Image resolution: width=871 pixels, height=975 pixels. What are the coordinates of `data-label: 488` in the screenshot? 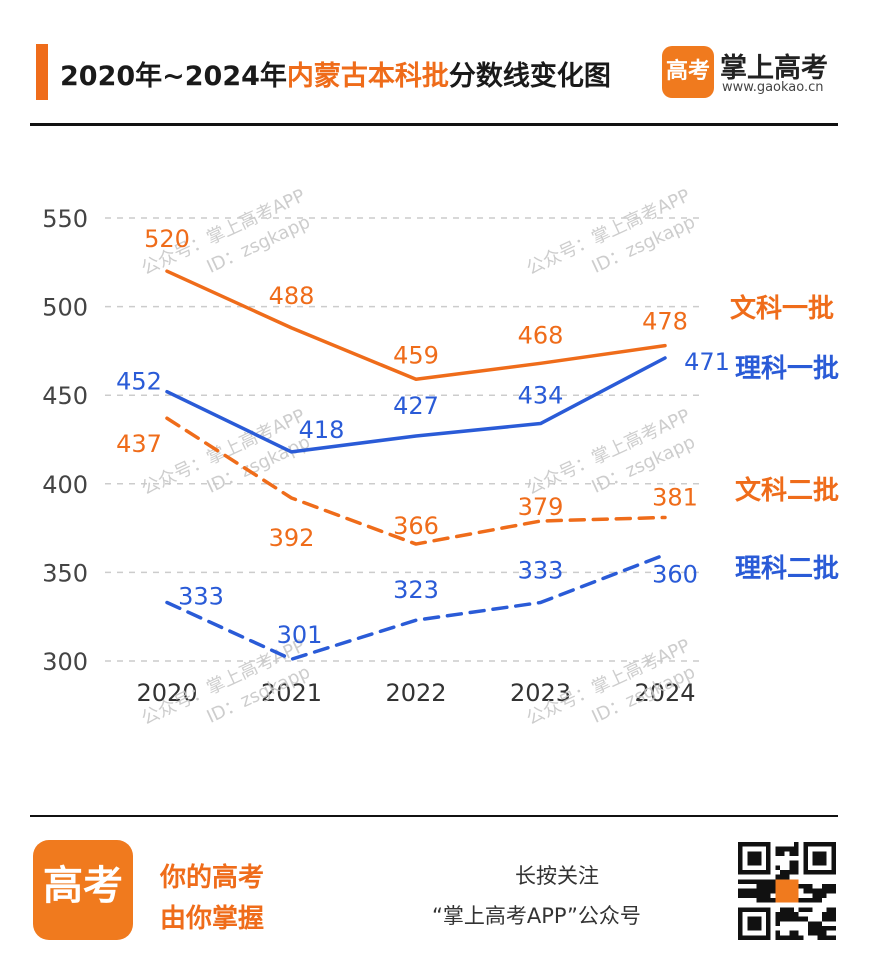 It's located at (292, 296).